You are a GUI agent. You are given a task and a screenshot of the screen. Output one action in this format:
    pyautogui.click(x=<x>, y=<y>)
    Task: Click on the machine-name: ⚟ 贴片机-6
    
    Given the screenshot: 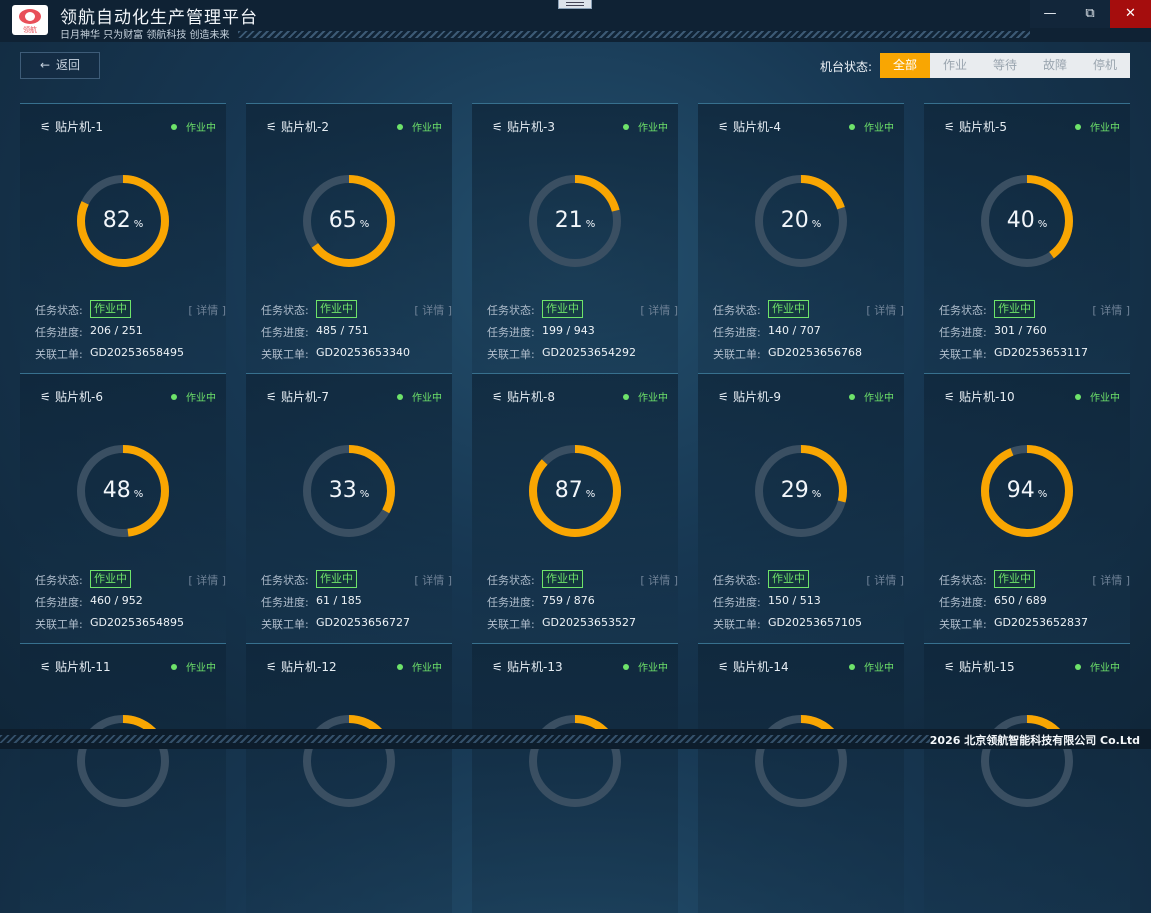 What is the action you would take?
    pyautogui.click(x=71, y=396)
    